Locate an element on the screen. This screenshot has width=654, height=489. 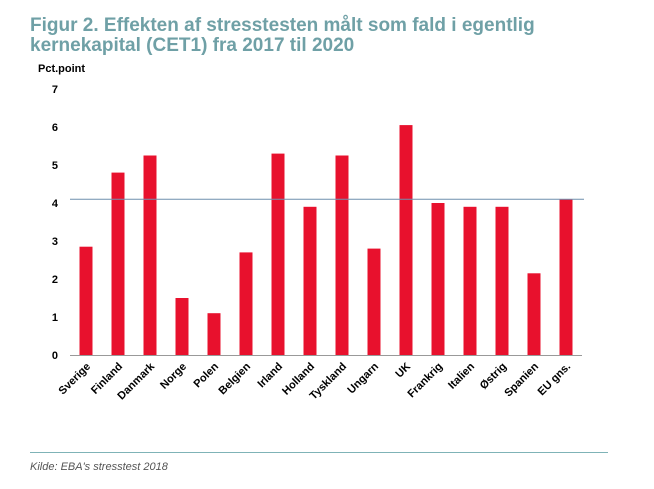
x-tick-label: Italien is located at coordinates (461, 375).